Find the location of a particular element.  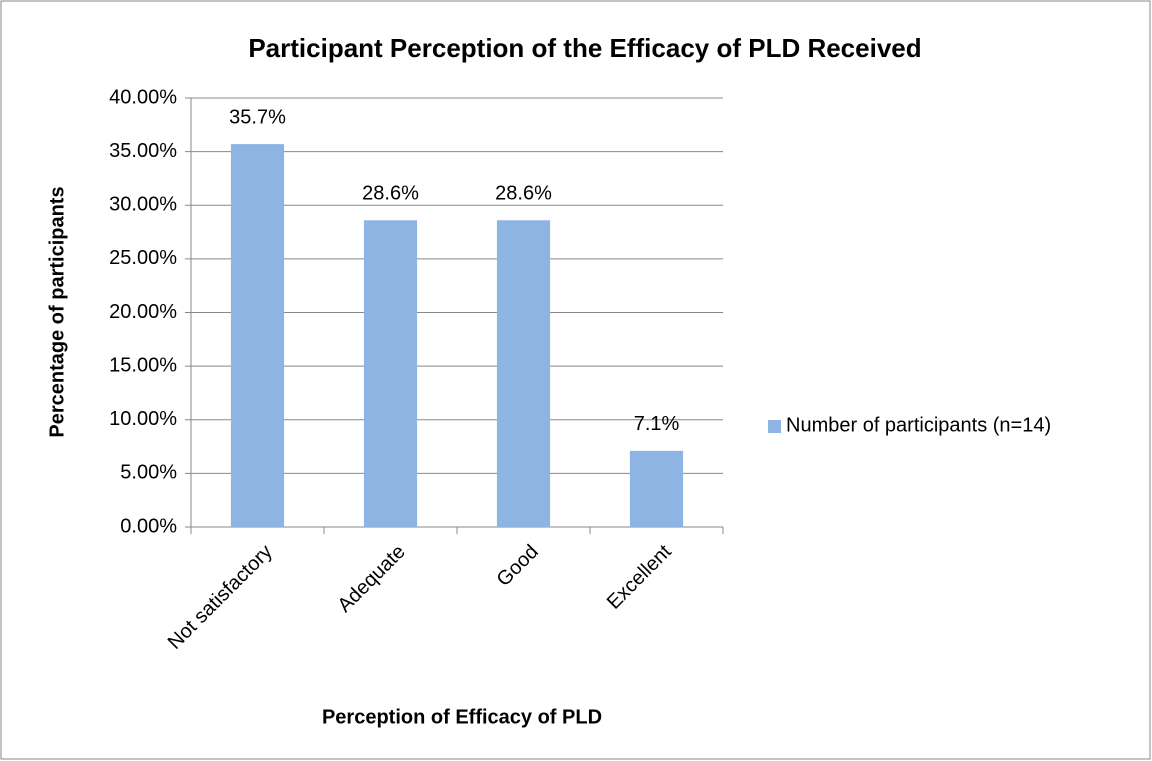

y-tick-label: 25.00% is located at coordinates (143, 258).